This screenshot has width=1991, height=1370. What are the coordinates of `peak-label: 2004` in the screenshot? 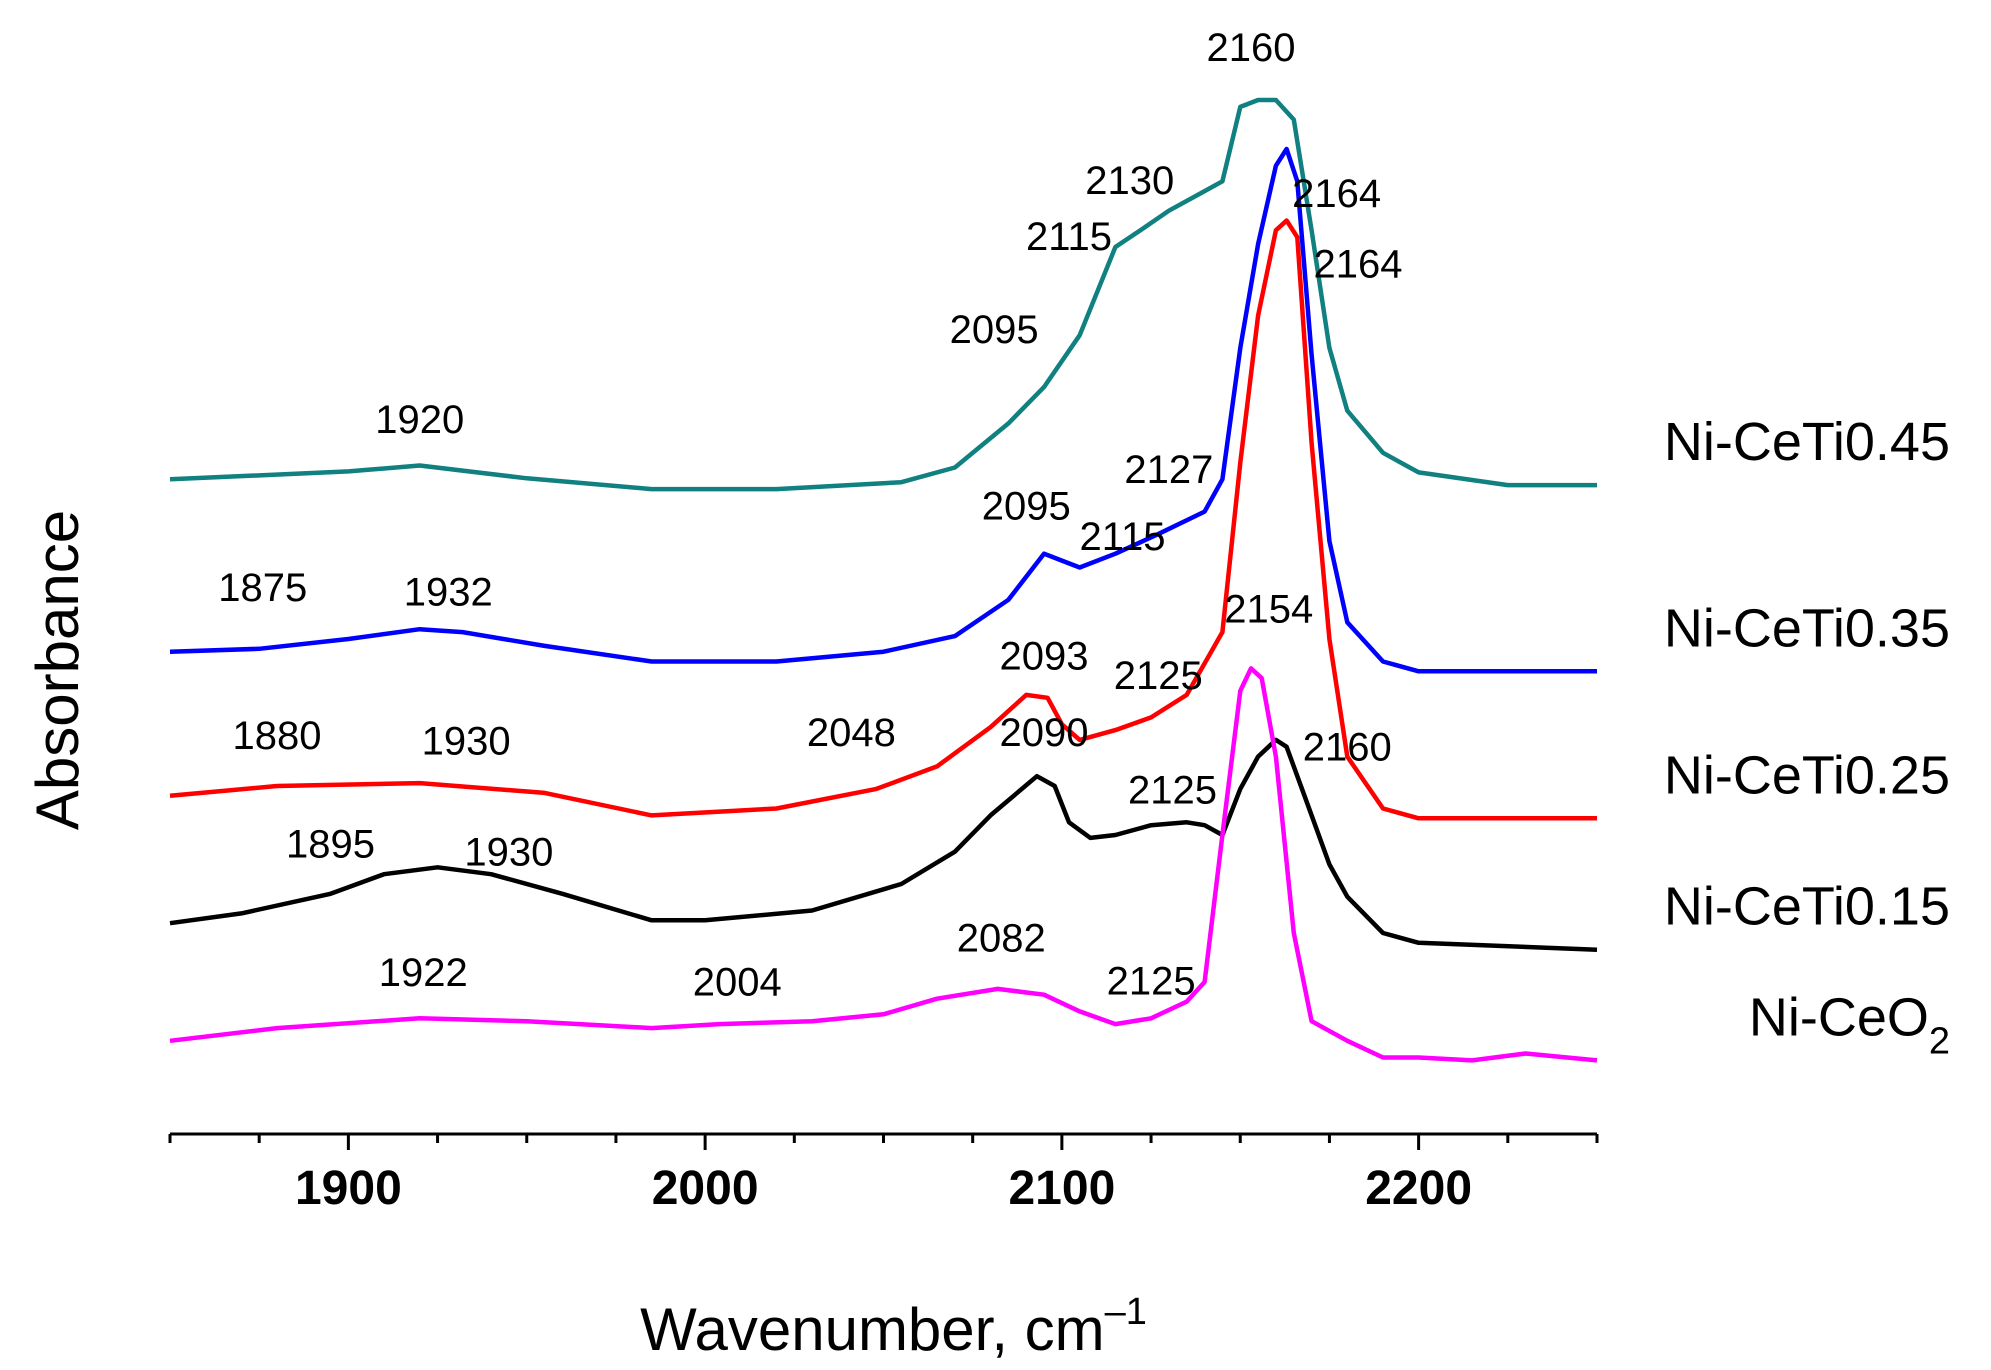 It's located at (737, 983).